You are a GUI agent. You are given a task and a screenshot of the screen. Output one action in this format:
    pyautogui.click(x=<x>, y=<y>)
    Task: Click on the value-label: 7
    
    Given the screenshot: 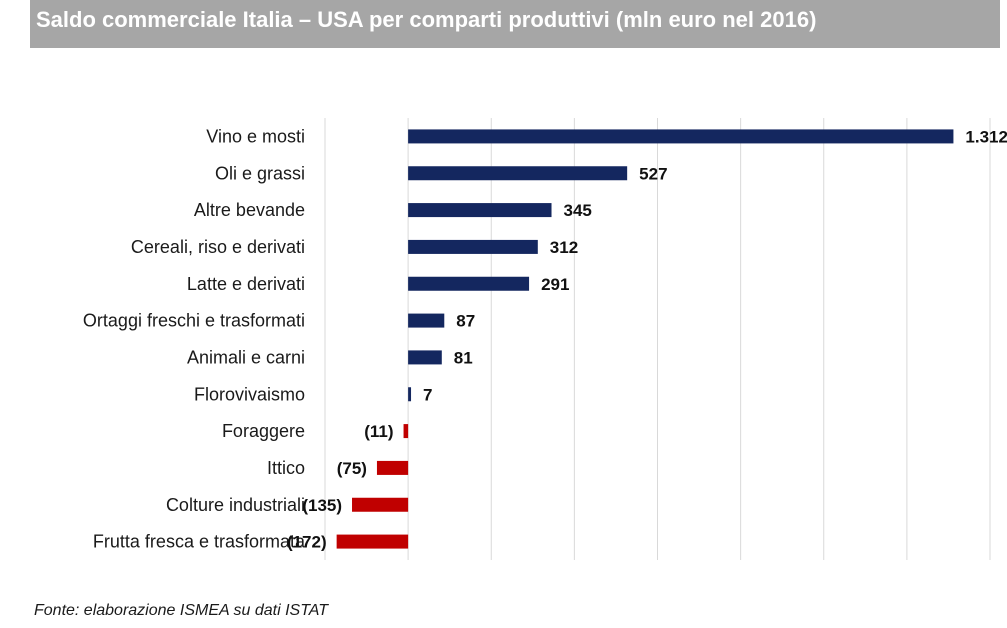 What is the action you would take?
    pyautogui.click(x=427, y=394)
    